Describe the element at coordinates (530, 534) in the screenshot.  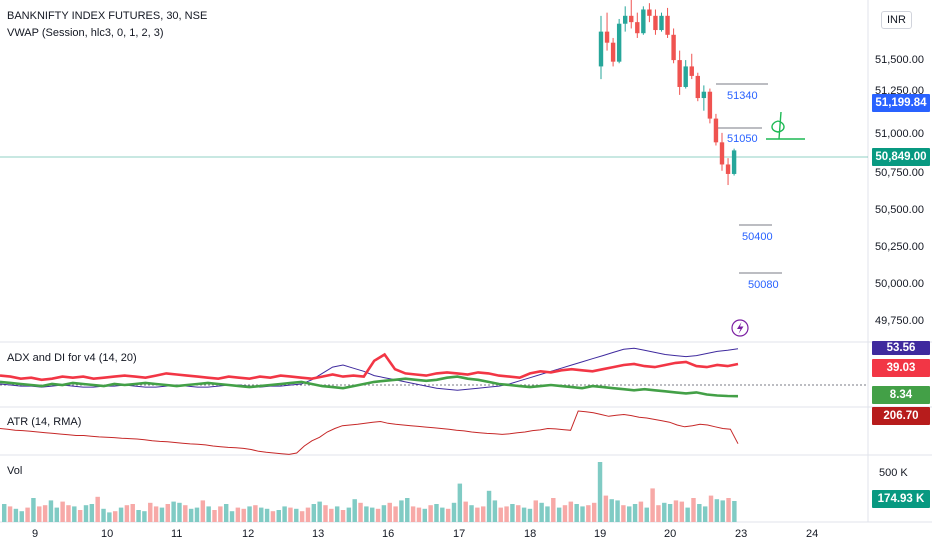
I see `time-tick: 18` at that location.